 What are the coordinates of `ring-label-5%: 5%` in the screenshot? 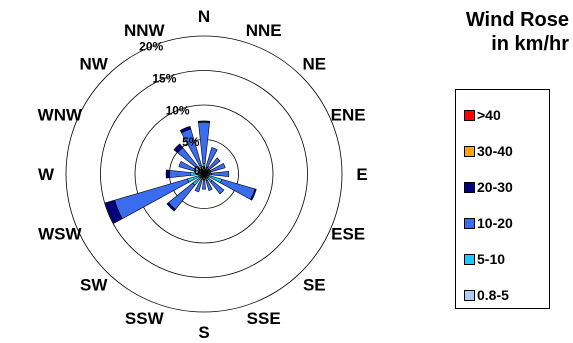 It's located at (191, 142).